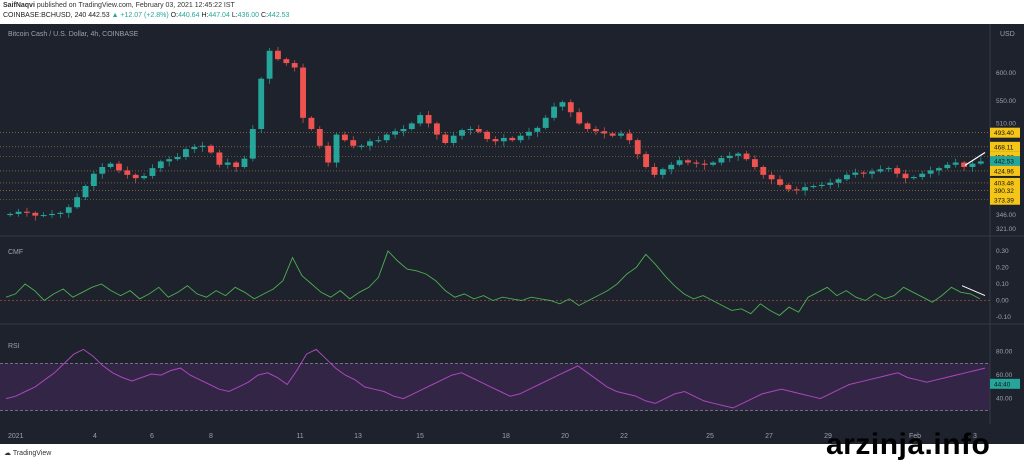 The height and width of the screenshot is (464, 1024). I want to click on rsi-tick-label: 40.00, so click(1004, 399).